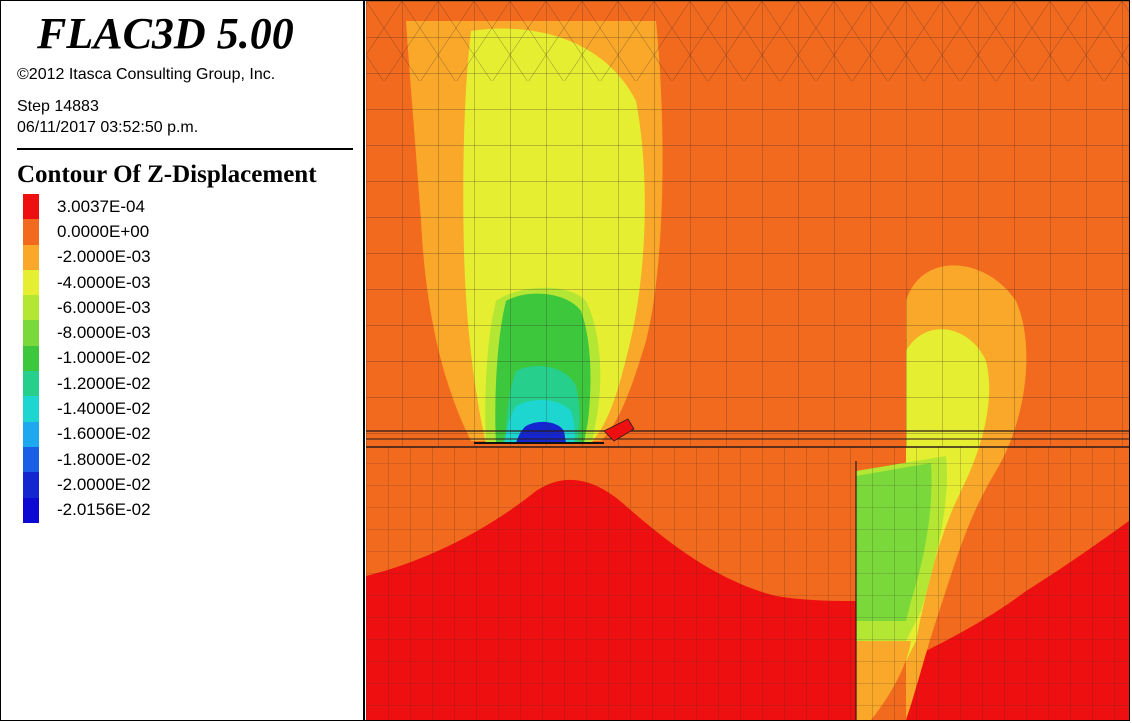  I want to click on legend-divider, so click(185, 149).